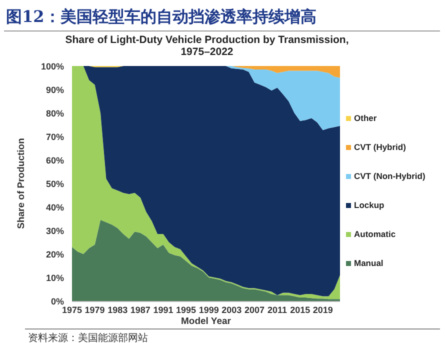 Image resolution: width=445 pixels, height=343 pixels. I want to click on xtick: 2003, so click(232, 310).